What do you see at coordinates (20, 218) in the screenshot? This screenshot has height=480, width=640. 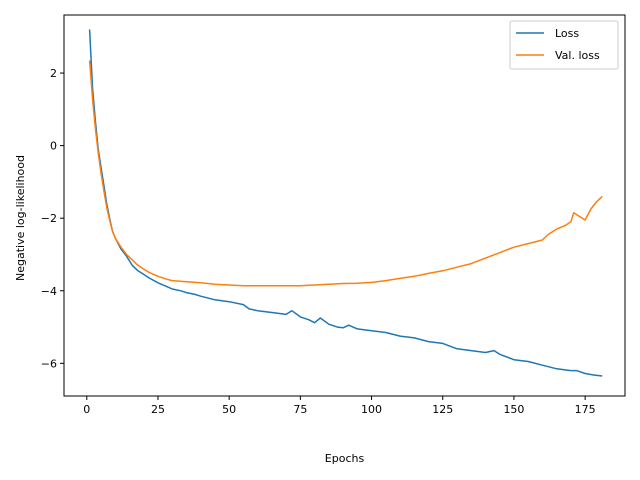 I see `y-axis-label: Negative log-likelihood` at bounding box center [20, 218].